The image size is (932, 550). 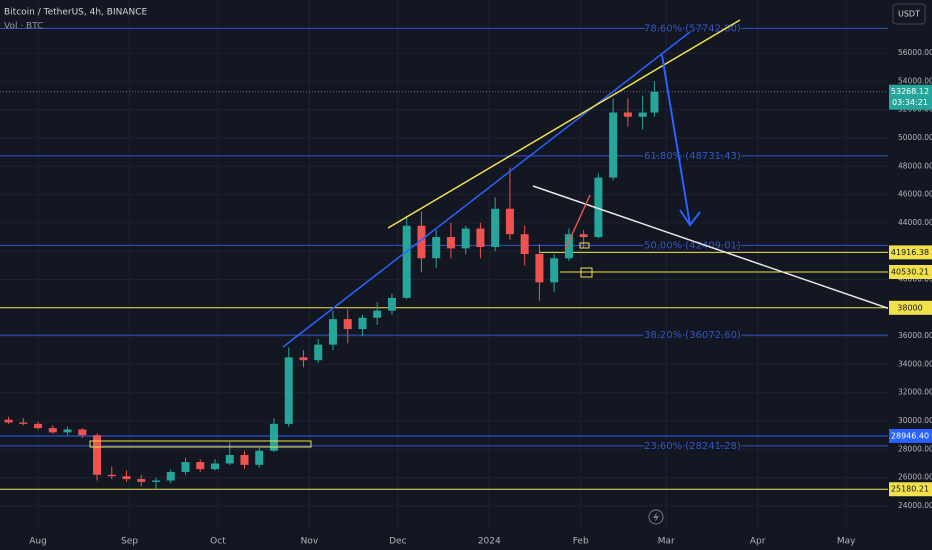 I want to click on x-tick-label: Mar, so click(x=666, y=542).